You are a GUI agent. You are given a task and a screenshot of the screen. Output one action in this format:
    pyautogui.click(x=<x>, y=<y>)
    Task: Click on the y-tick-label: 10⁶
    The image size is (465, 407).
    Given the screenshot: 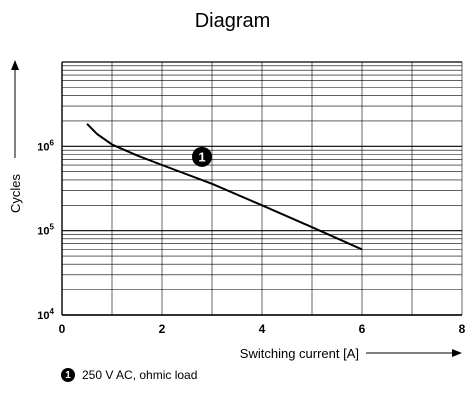 What is the action you would take?
    pyautogui.click(x=45, y=145)
    